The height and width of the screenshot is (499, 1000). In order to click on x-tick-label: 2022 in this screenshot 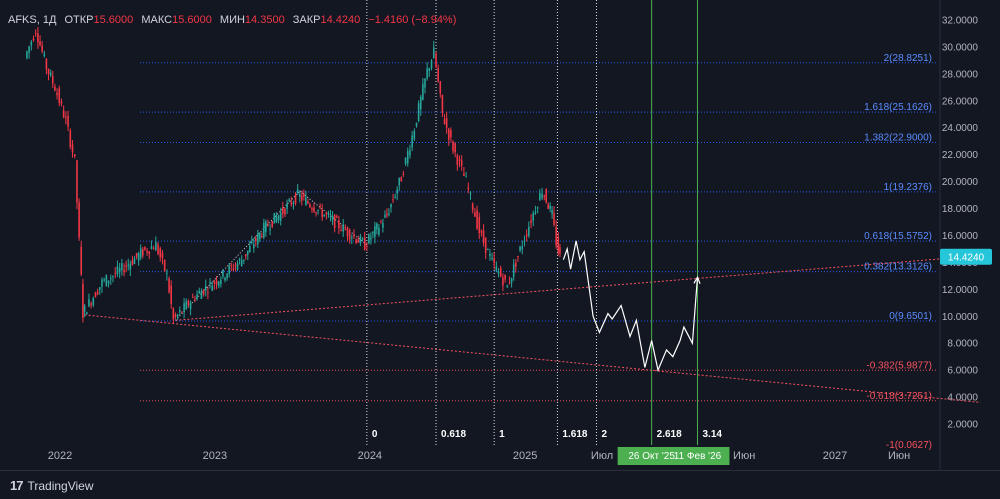, I will do `click(60, 456)`.